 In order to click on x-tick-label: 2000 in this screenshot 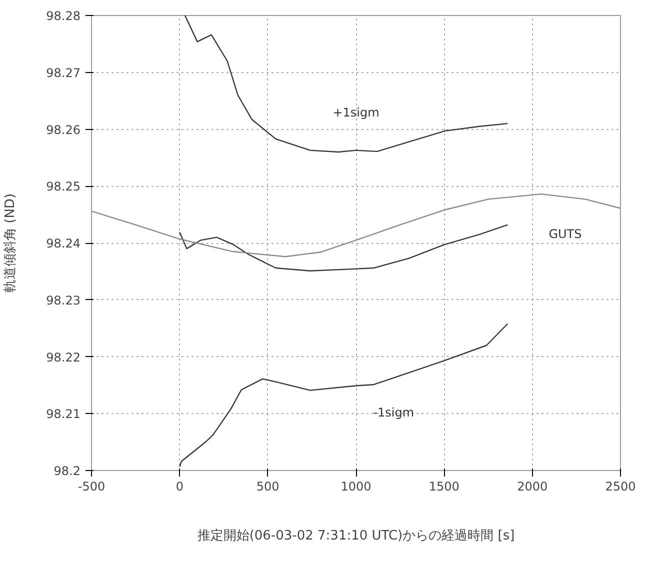, I will do `click(532, 487)`.